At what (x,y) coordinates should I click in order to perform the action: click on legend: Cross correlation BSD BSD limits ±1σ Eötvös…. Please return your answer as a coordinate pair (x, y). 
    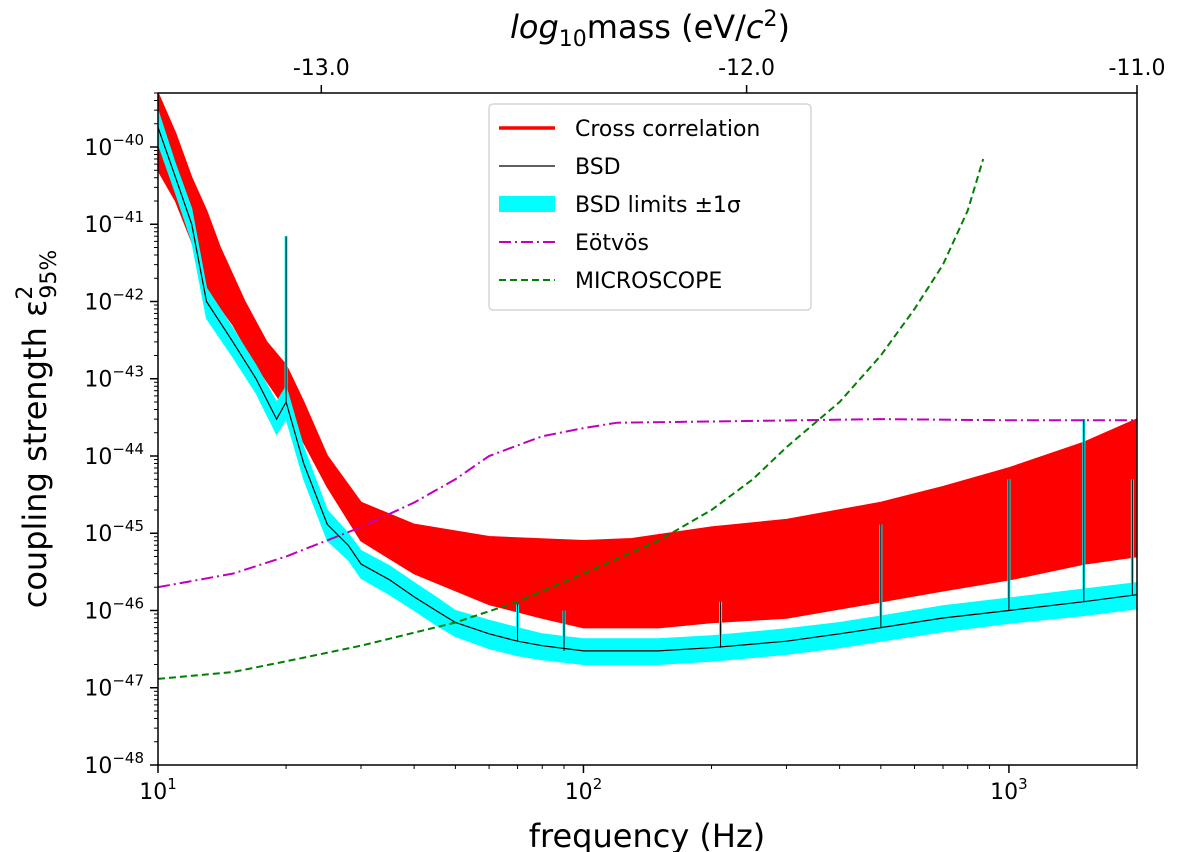
    Looking at the image, I should click on (650, 207).